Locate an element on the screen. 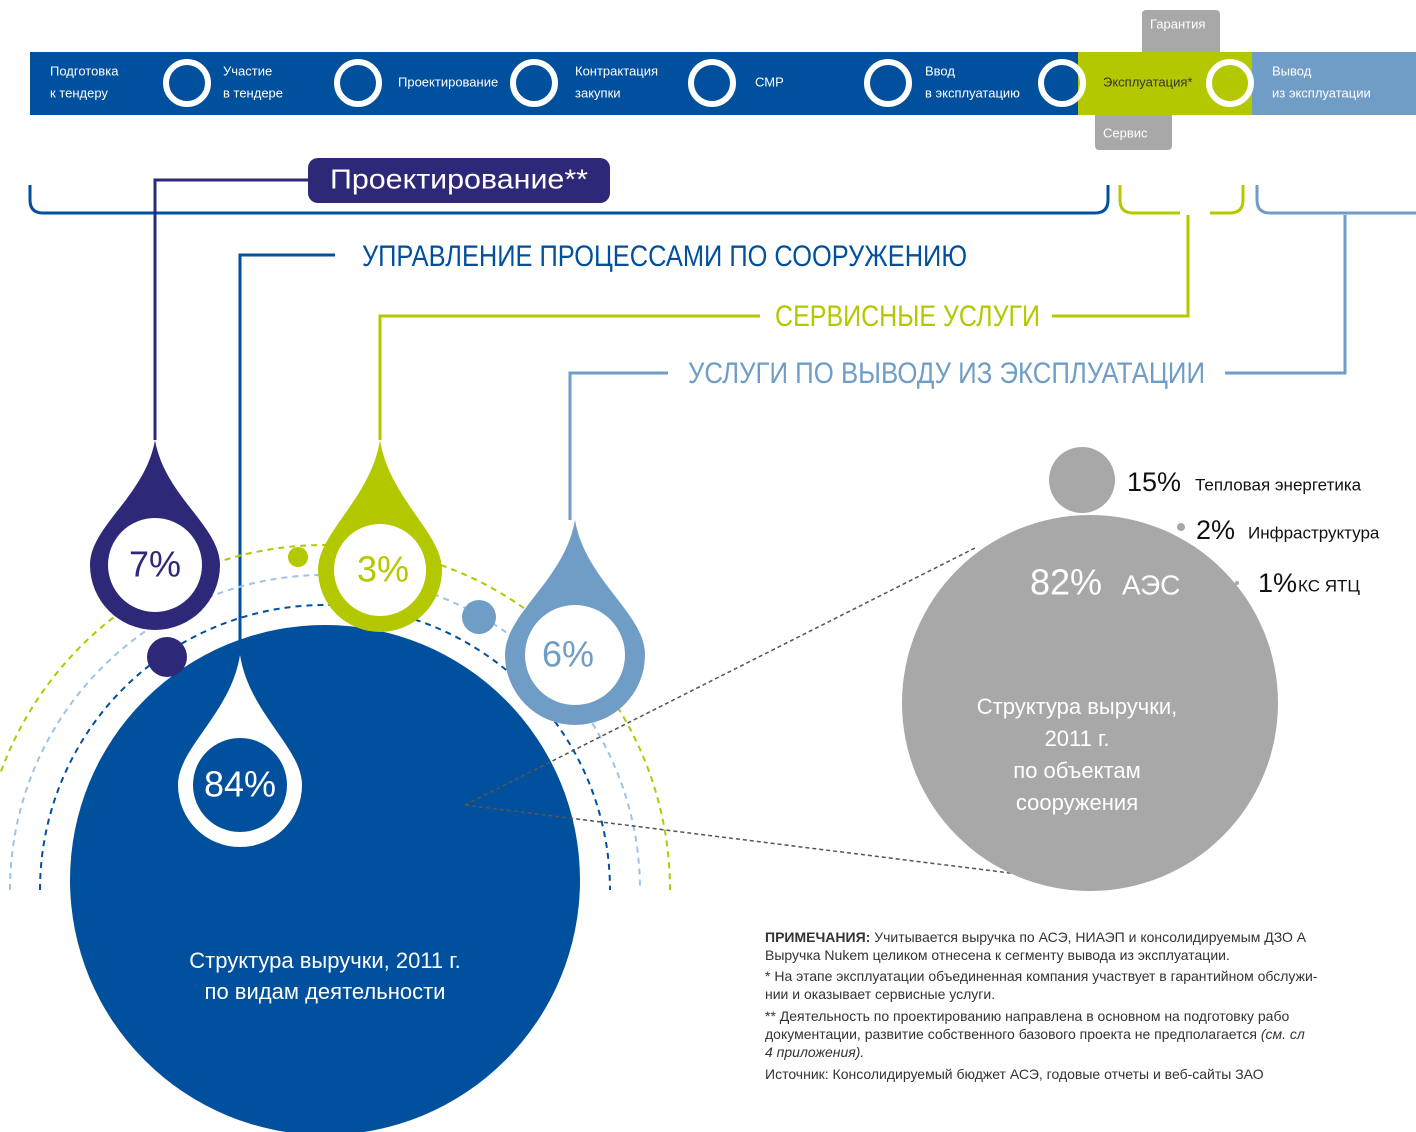 This screenshot has width=1416, height=1132. item-label: КС ЯТЦ is located at coordinates (1329, 585).